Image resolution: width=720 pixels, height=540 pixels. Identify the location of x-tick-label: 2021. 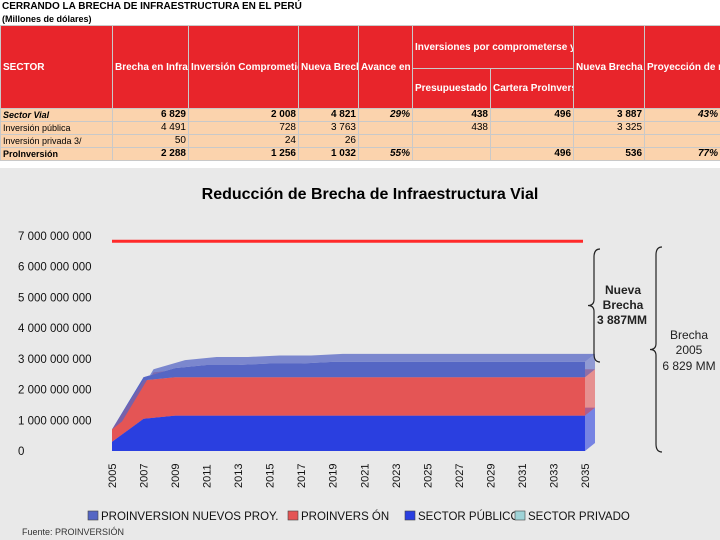
(365, 476).